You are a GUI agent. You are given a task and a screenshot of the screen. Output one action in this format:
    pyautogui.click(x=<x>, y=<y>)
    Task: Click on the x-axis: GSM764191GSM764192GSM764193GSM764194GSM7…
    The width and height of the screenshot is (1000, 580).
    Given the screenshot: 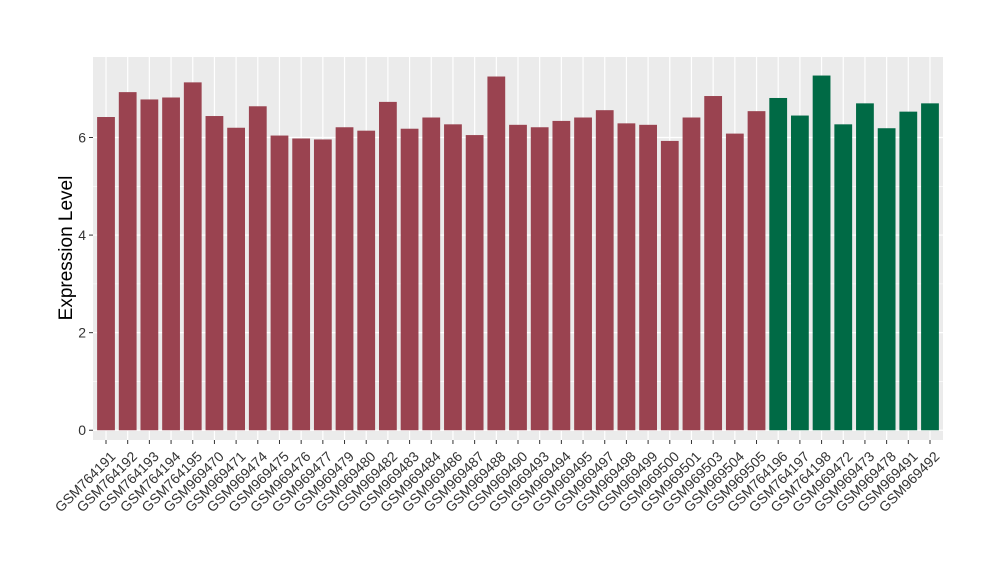 What is the action you would take?
    pyautogui.click(x=497, y=477)
    